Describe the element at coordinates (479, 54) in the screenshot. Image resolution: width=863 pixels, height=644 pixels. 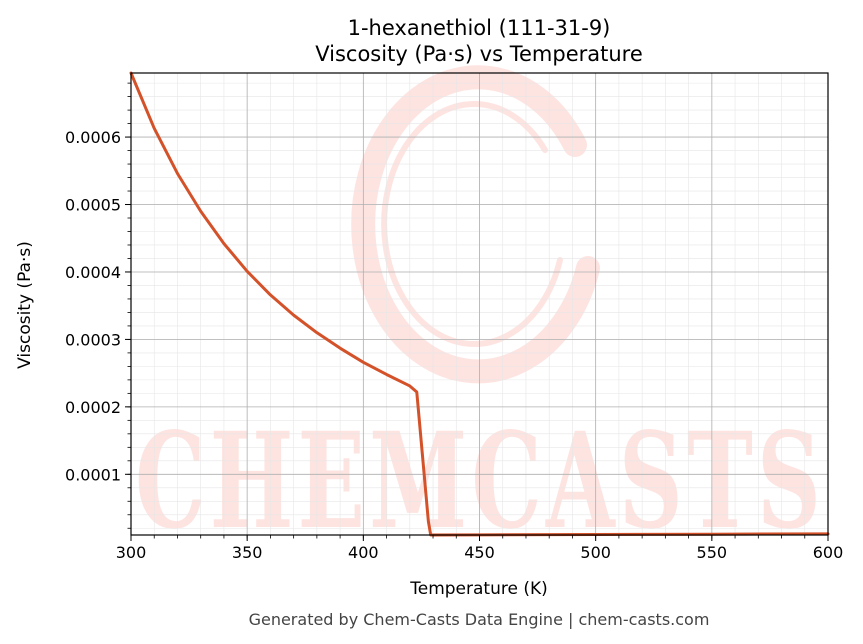
I see `chart-title-line-2: Viscosity (Pa·s) vs Temperature` at that location.